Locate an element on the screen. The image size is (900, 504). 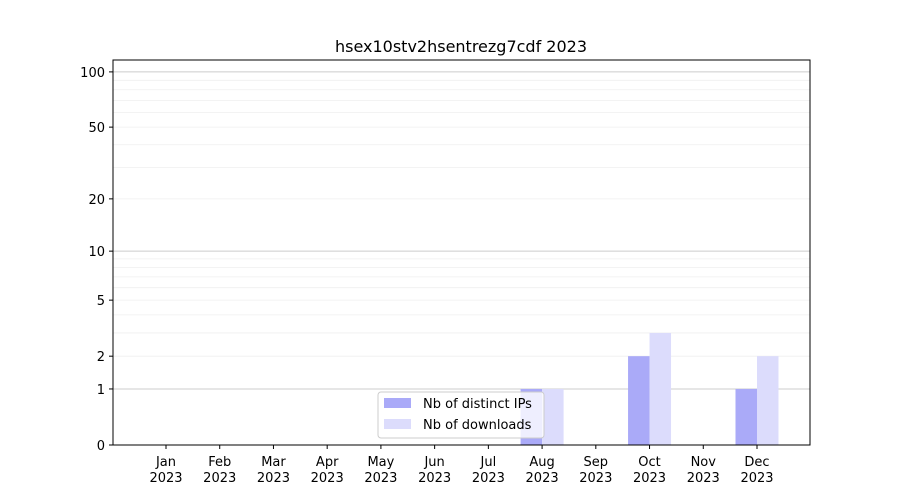
x-tick-label: Jan is located at coordinates (165, 462).